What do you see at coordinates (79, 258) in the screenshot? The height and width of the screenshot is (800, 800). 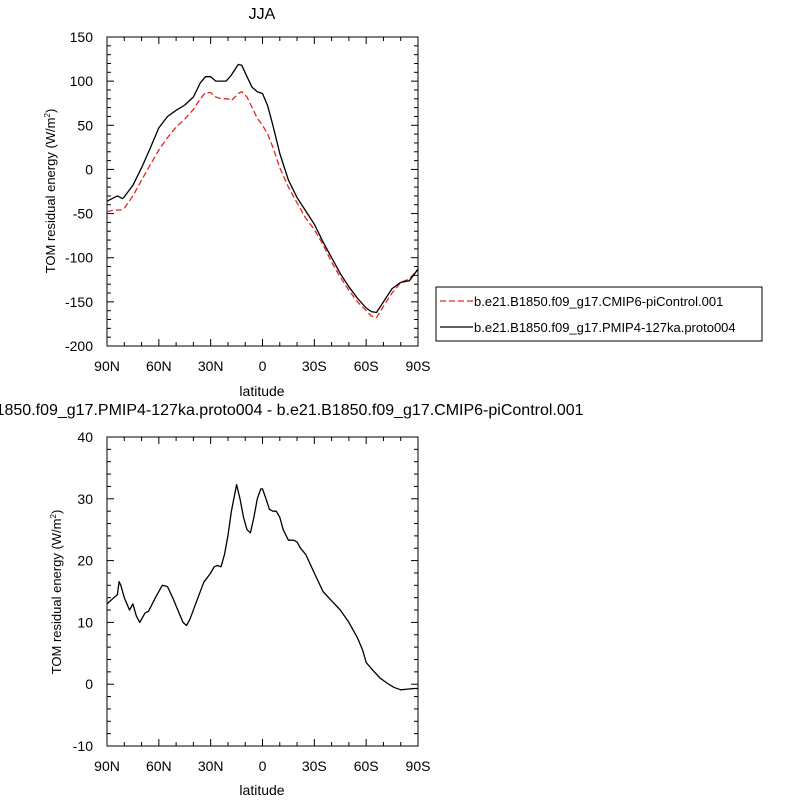 I see `y-tick-label: -100` at bounding box center [79, 258].